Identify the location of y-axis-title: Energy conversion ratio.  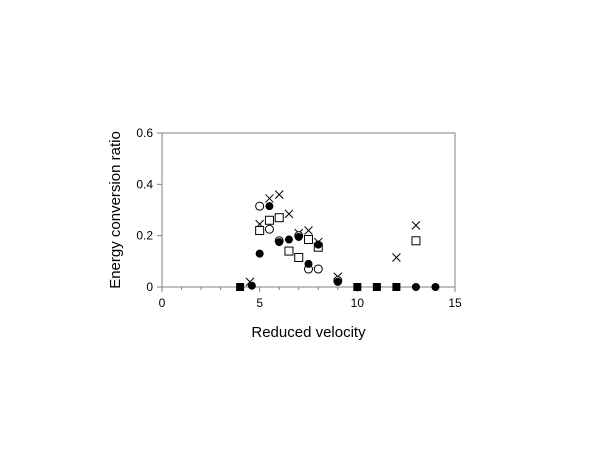
(115, 210).